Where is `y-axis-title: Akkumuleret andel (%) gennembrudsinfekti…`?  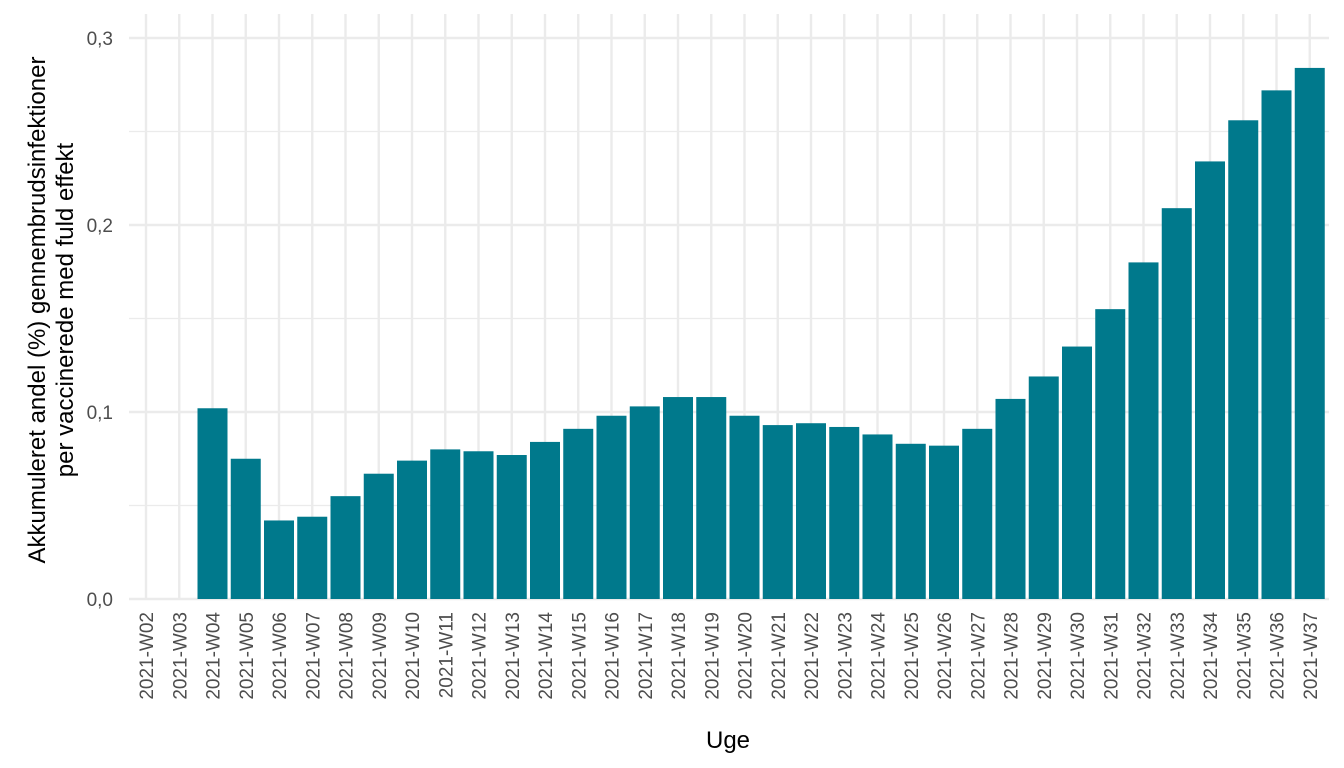 y-axis-title: Akkumuleret andel (%) gennembrudsinfekti… is located at coordinates (51, 310).